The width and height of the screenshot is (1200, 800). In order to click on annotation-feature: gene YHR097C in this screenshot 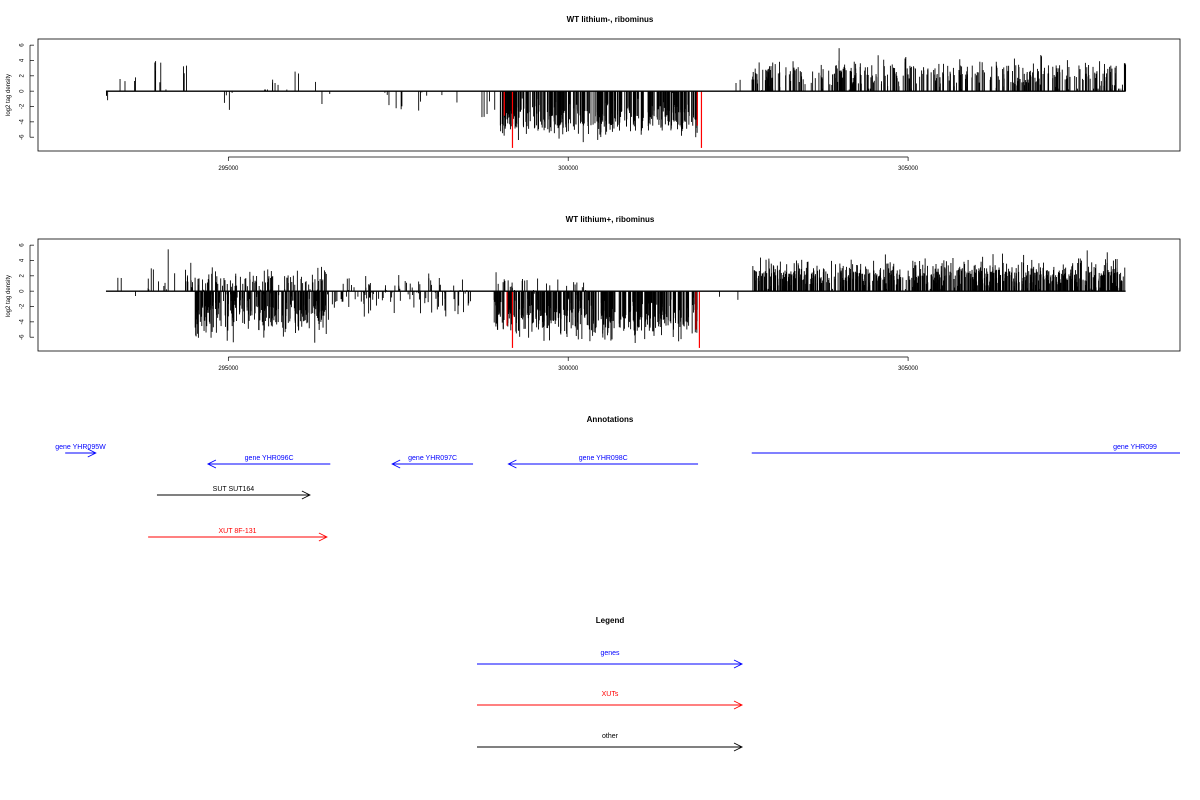, I will do `click(432, 462)`.